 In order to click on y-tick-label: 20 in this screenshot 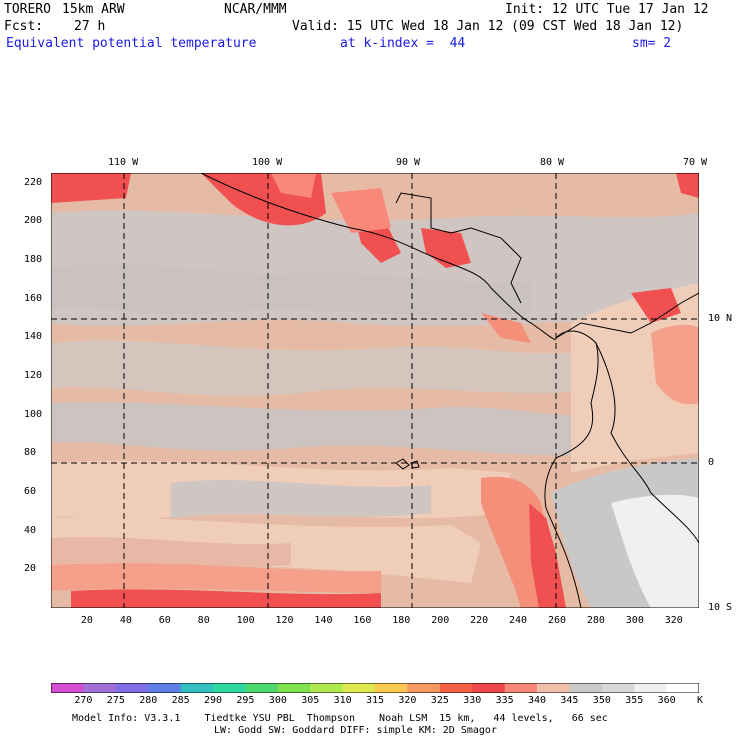, I will do `click(30, 569)`.